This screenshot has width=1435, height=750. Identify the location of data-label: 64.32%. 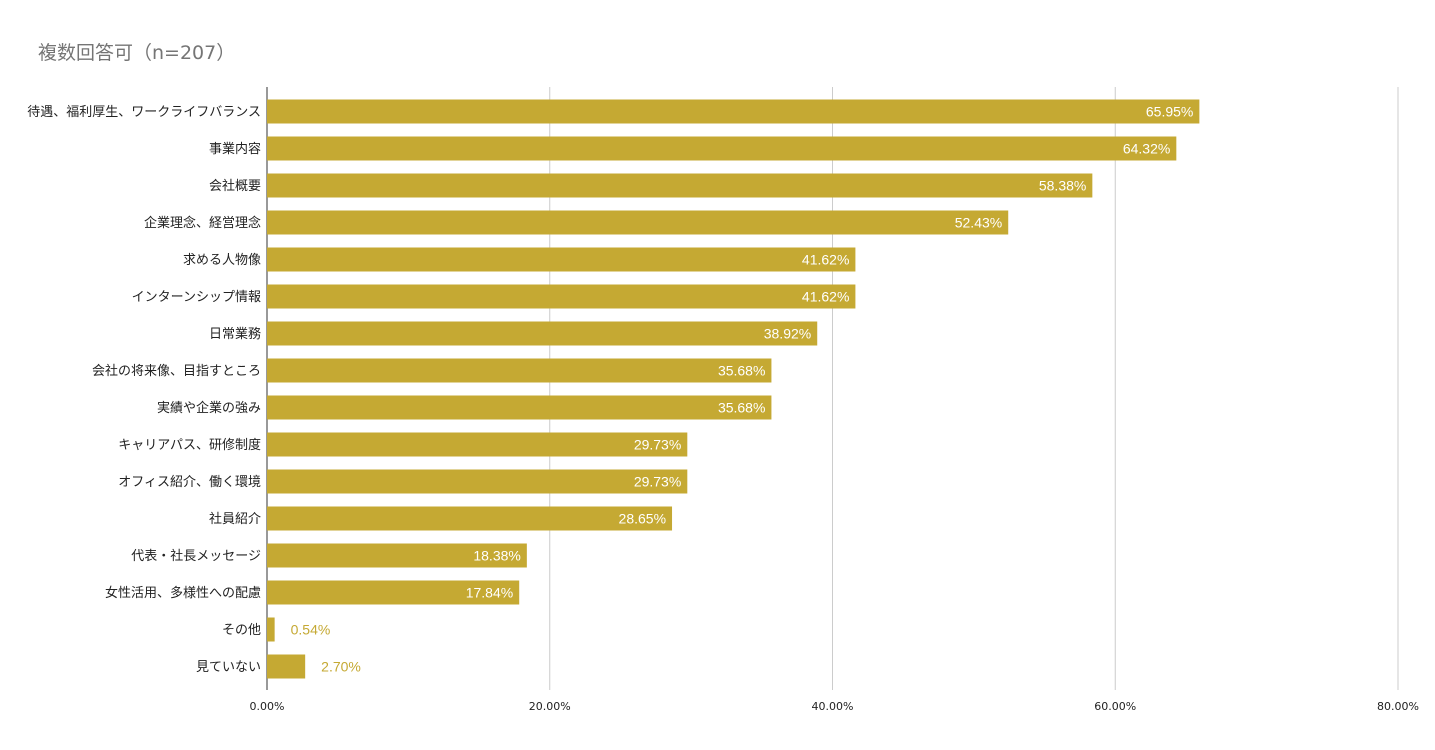
(1146, 149).